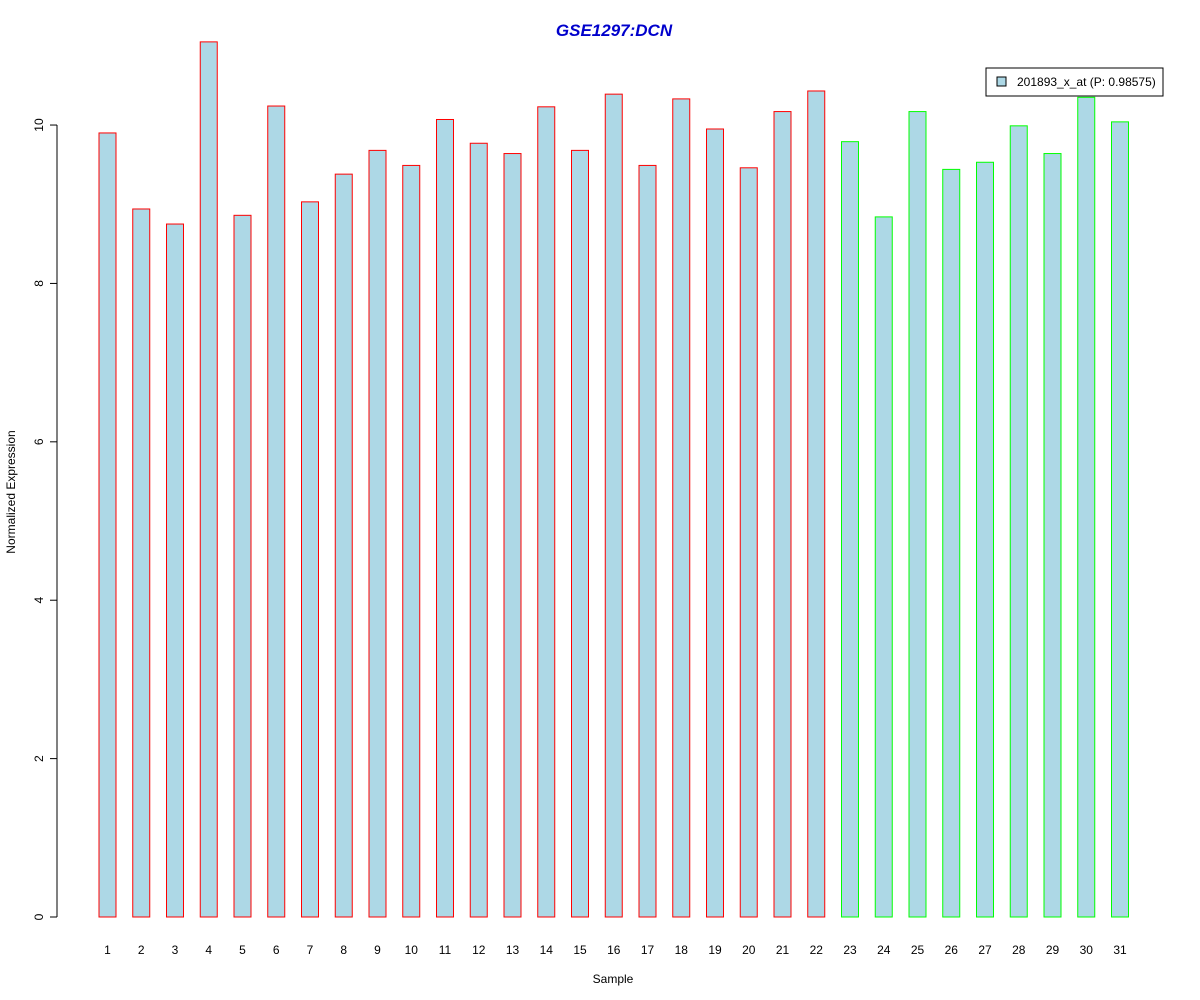 Image resolution: width=1200 pixels, height=1000 pixels. Describe the element at coordinates (952, 950) in the screenshot. I see `x-tick-label: 26` at that location.